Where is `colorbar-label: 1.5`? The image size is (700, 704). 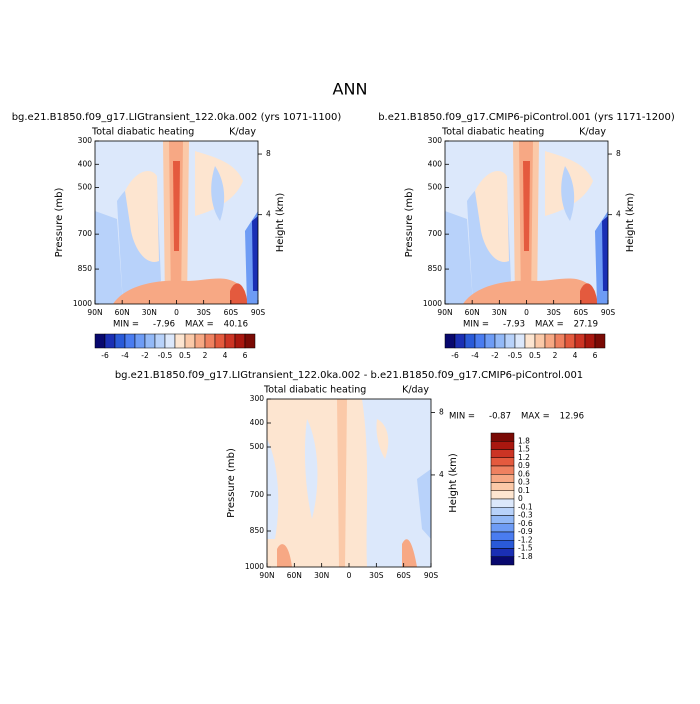
colorbar-label: 1.5 is located at coordinates (524, 449).